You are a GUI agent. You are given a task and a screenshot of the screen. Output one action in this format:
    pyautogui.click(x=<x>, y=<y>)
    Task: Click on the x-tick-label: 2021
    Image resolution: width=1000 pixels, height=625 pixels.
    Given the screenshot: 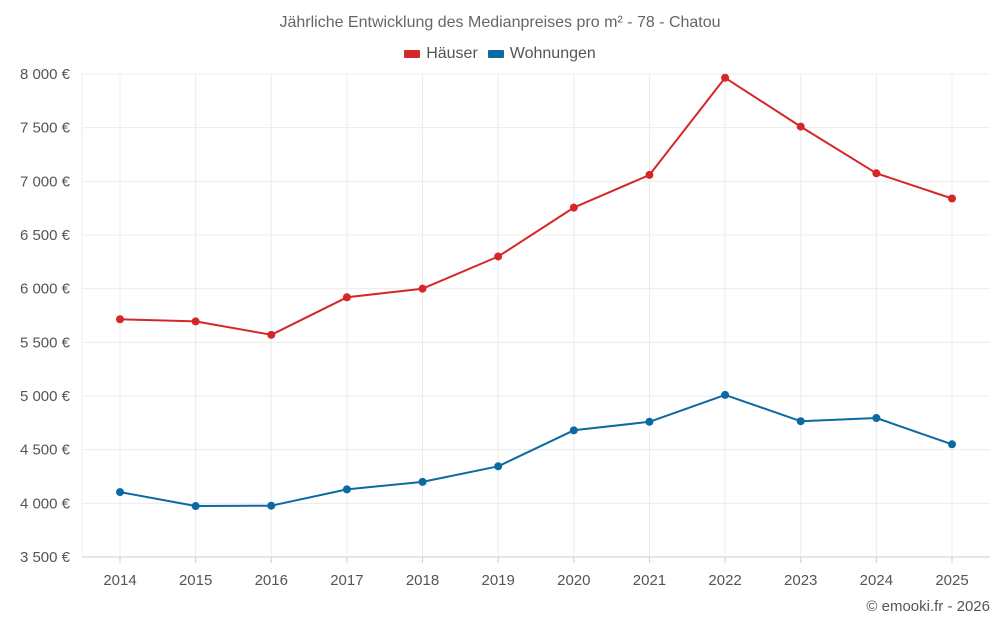 What is the action you would take?
    pyautogui.click(x=649, y=580)
    